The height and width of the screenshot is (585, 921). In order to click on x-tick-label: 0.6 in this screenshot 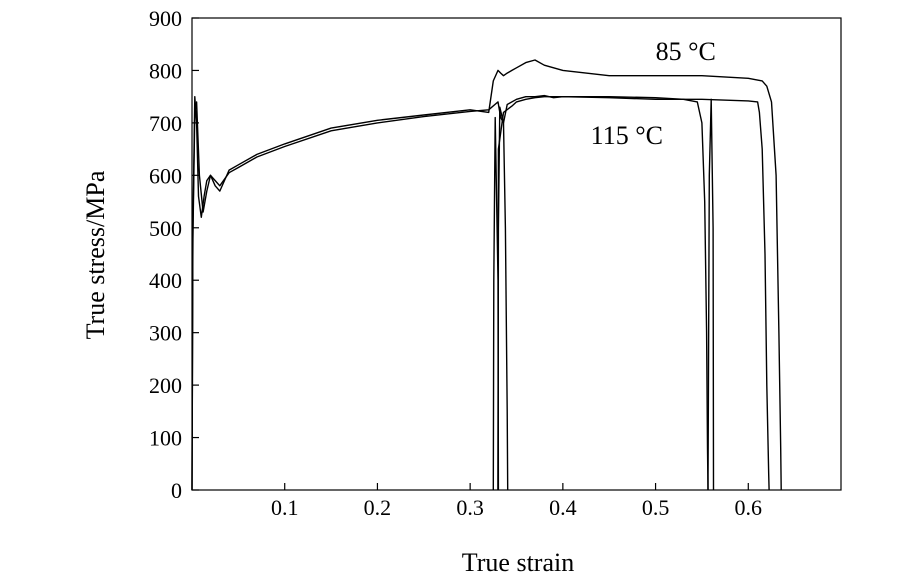, I will do `click(749, 507)`.